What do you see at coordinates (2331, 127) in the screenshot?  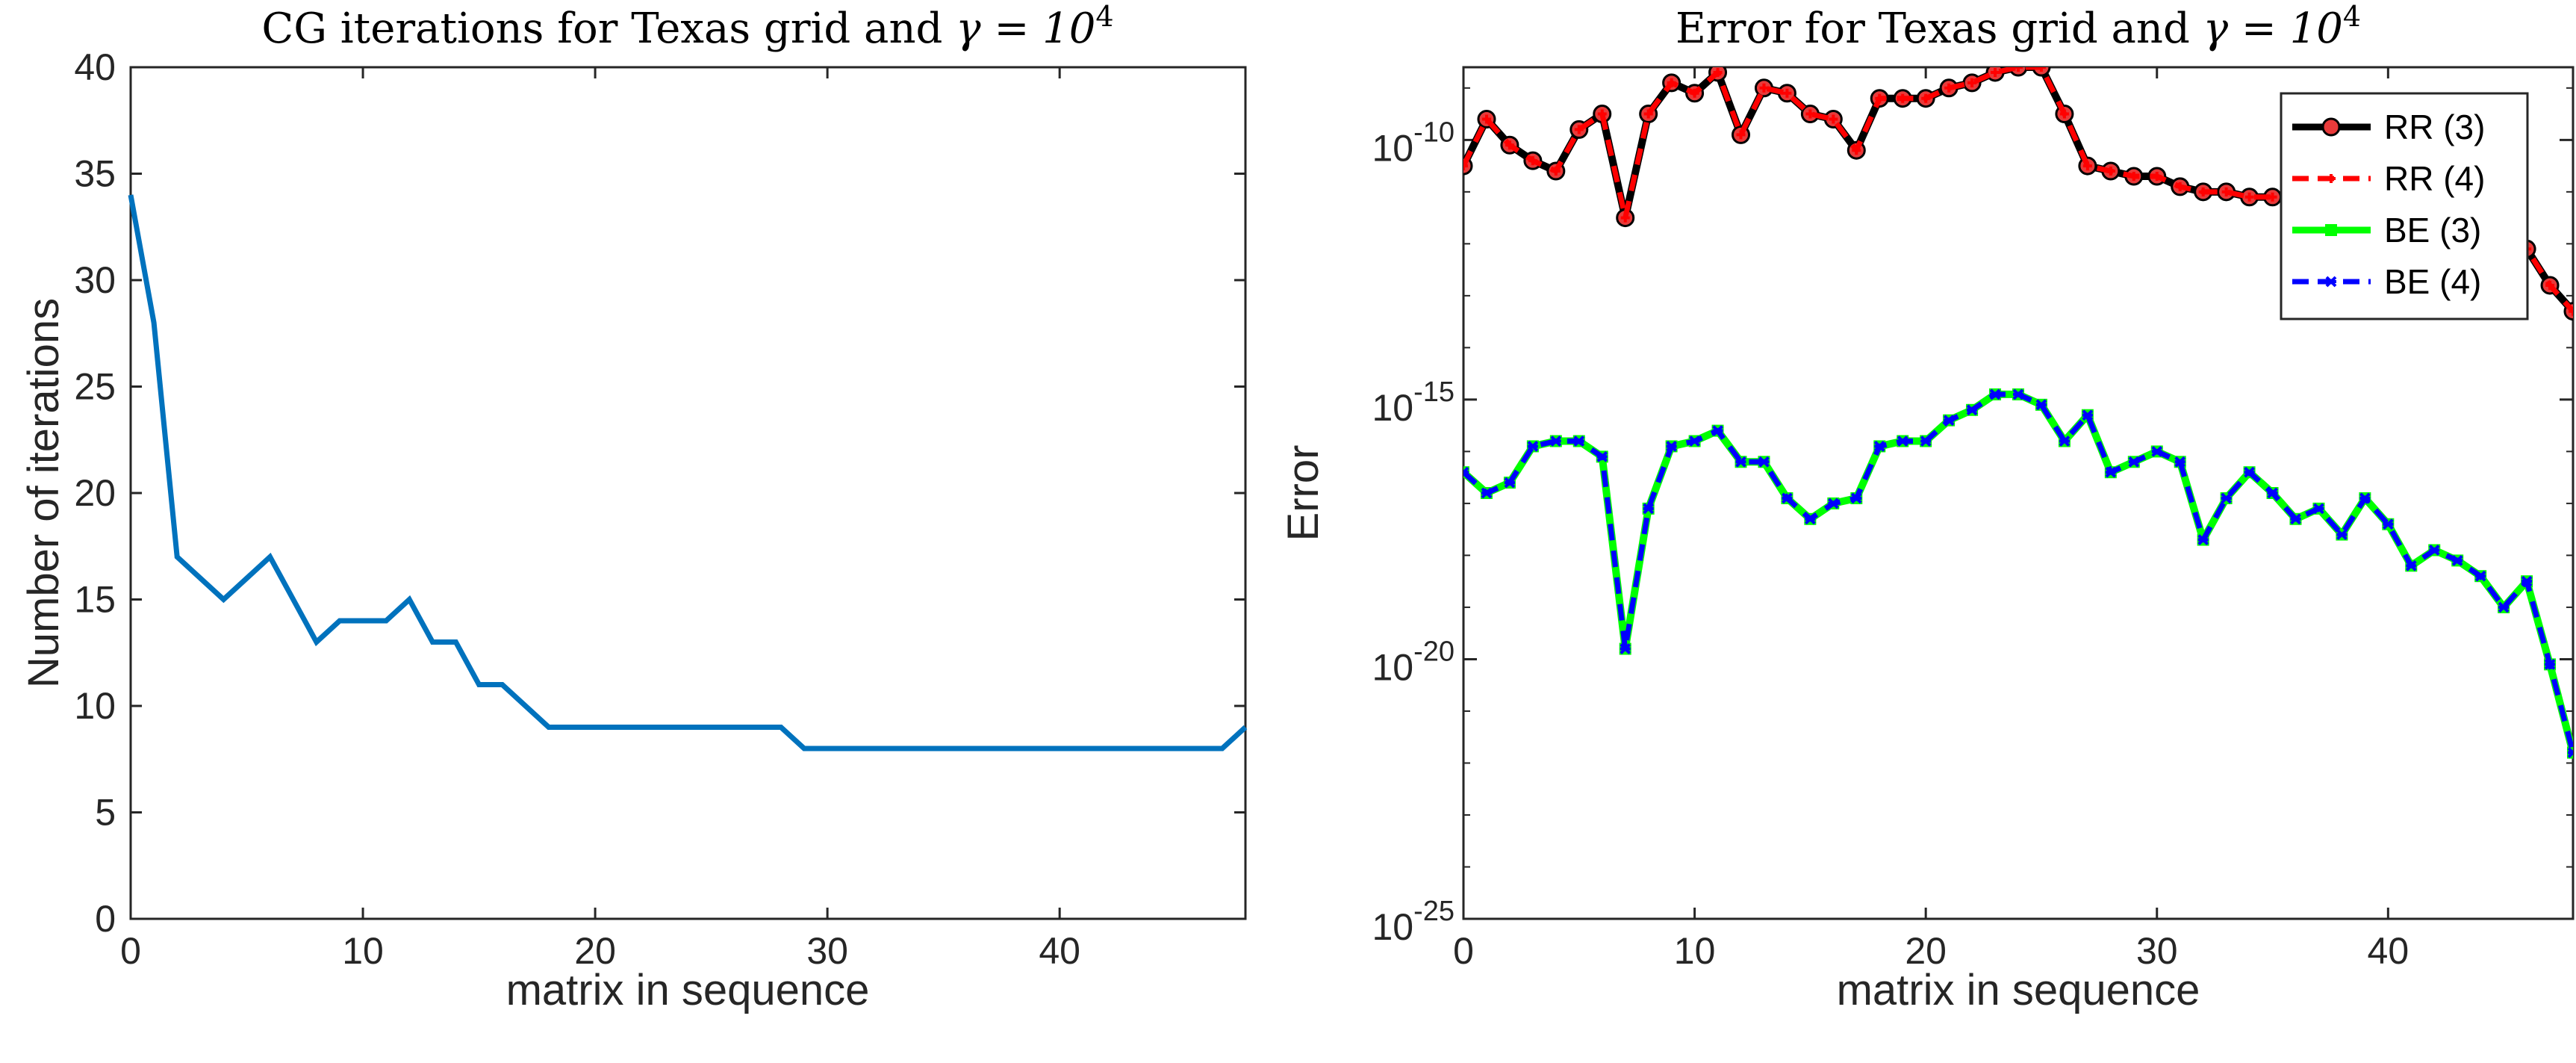 I see `rr3-marker` at bounding box center [2331, 127].